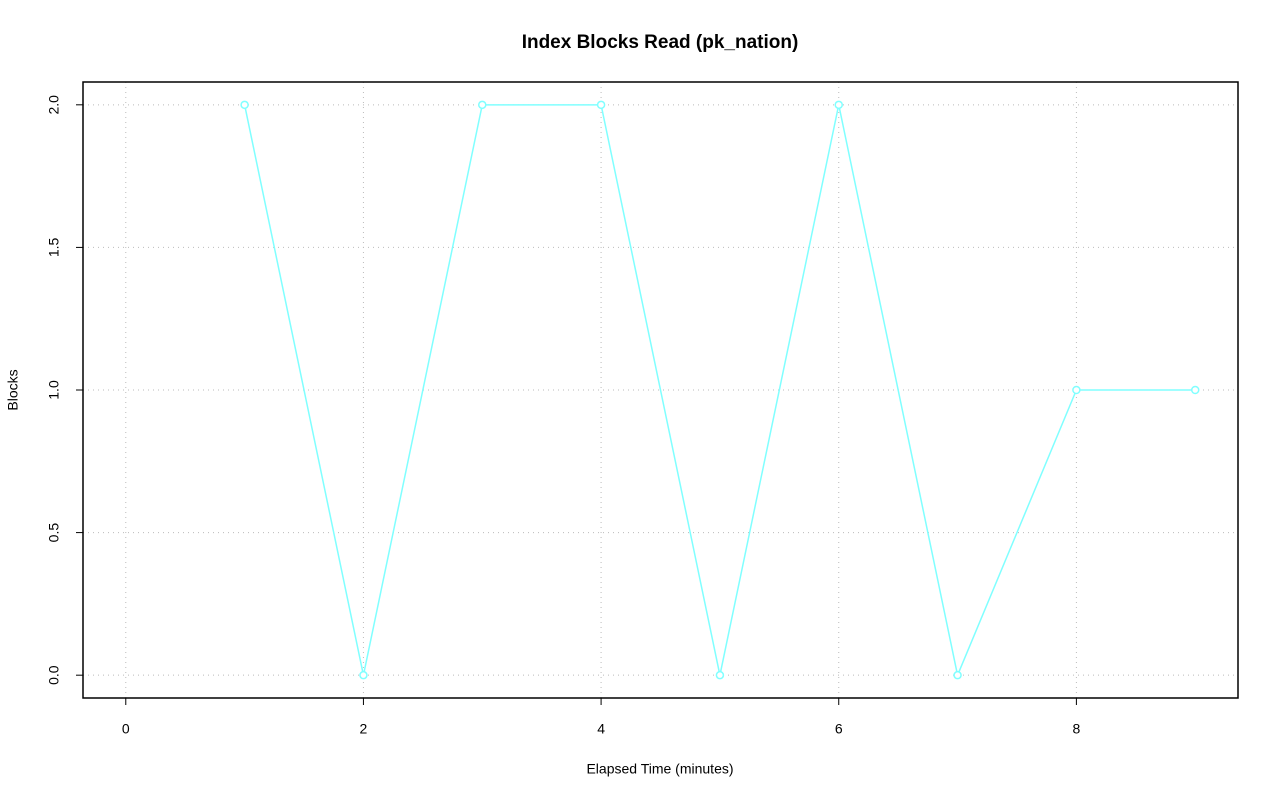 This screenshot has height=801, width=1280. I want to click on x-tick-label: 8, so click(1076, 729).